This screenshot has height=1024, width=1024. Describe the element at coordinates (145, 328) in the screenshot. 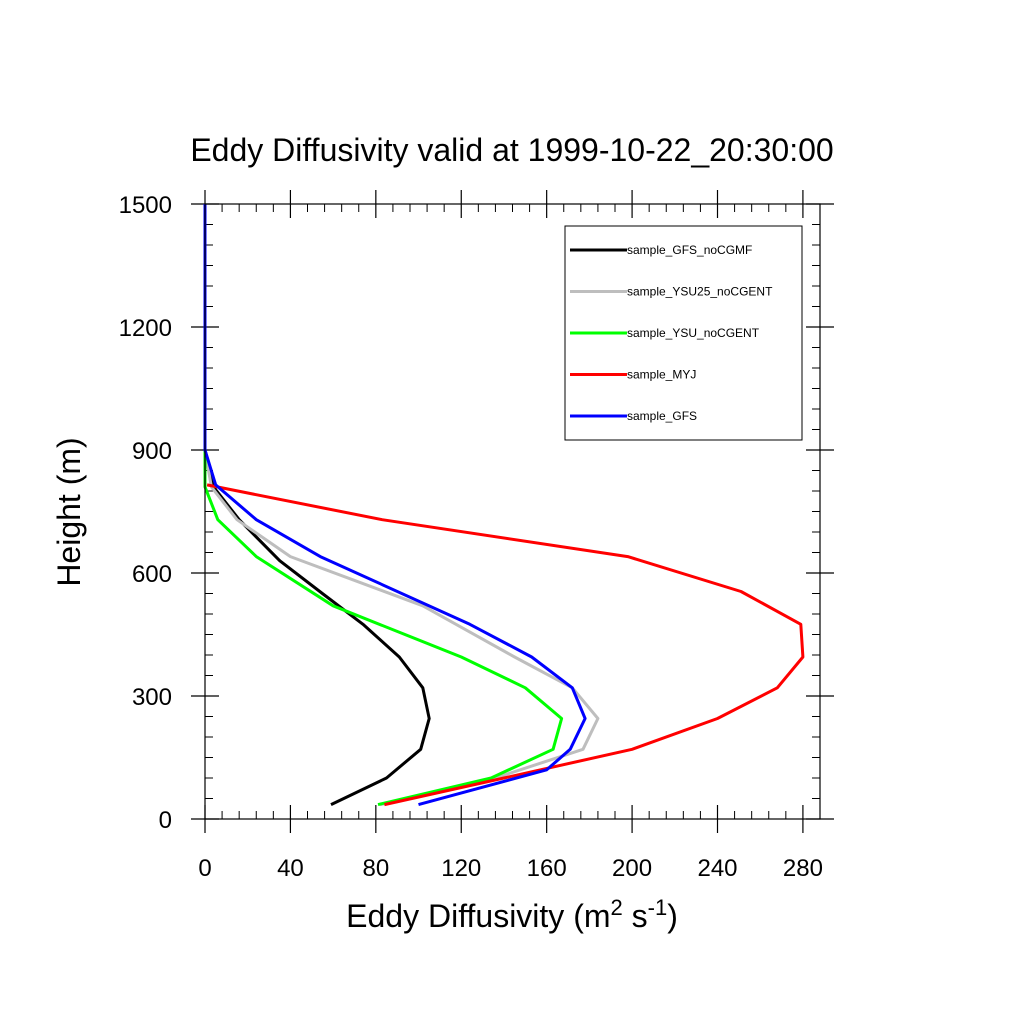

I see `y-tick-label: 1200` at that location.